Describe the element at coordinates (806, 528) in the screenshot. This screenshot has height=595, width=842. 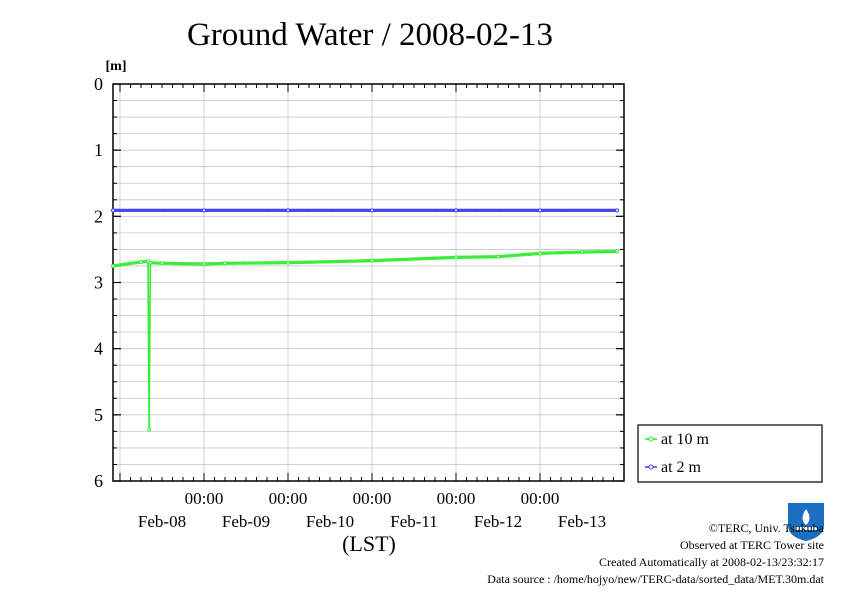
I see `logo-band-icon` at that location.